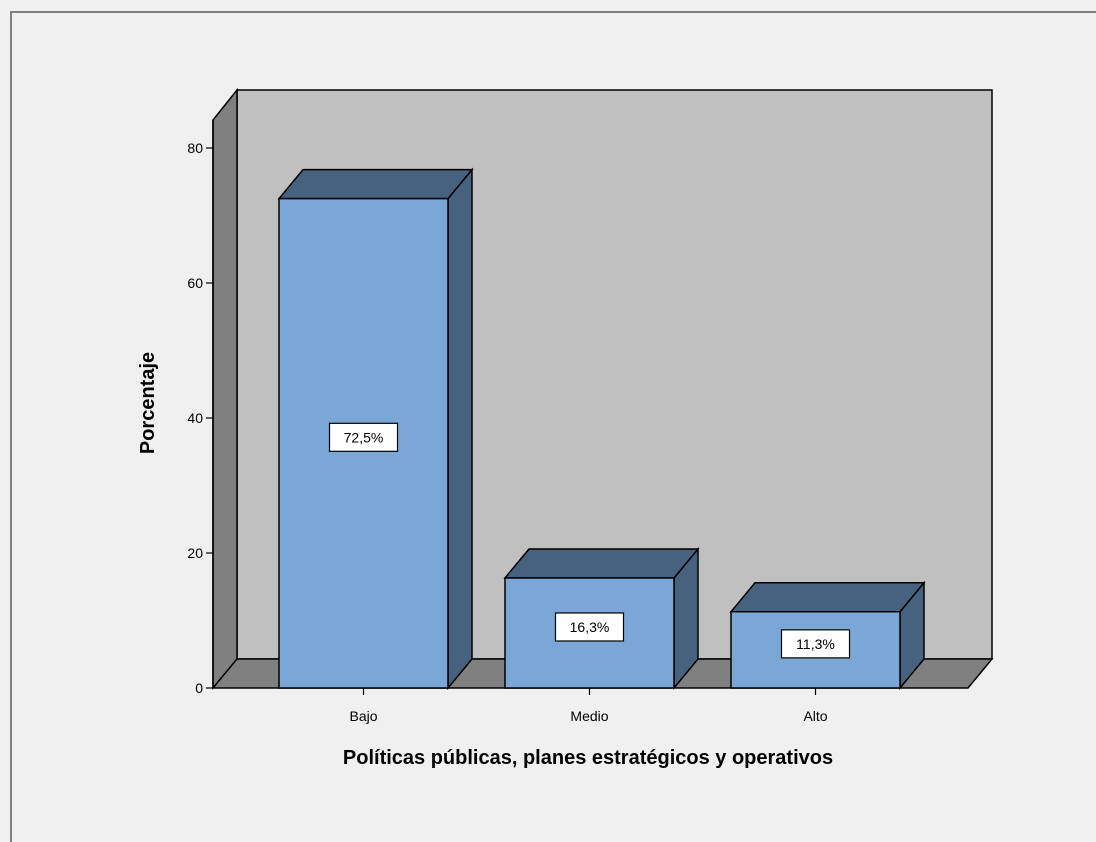 This screenshot has width=1096, height=842. I want to click on data-label-text: 72,5%, so click(364, 437).